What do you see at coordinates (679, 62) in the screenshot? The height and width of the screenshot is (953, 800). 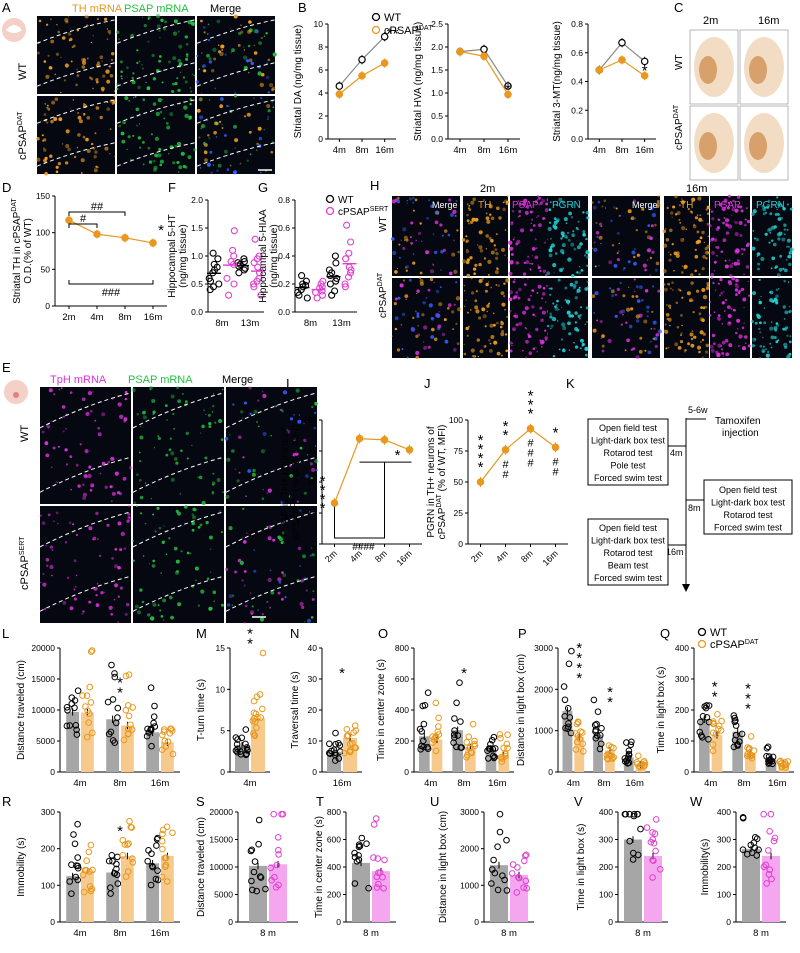 I see `c-row-wt: WT` at bounding box center [679, 62].